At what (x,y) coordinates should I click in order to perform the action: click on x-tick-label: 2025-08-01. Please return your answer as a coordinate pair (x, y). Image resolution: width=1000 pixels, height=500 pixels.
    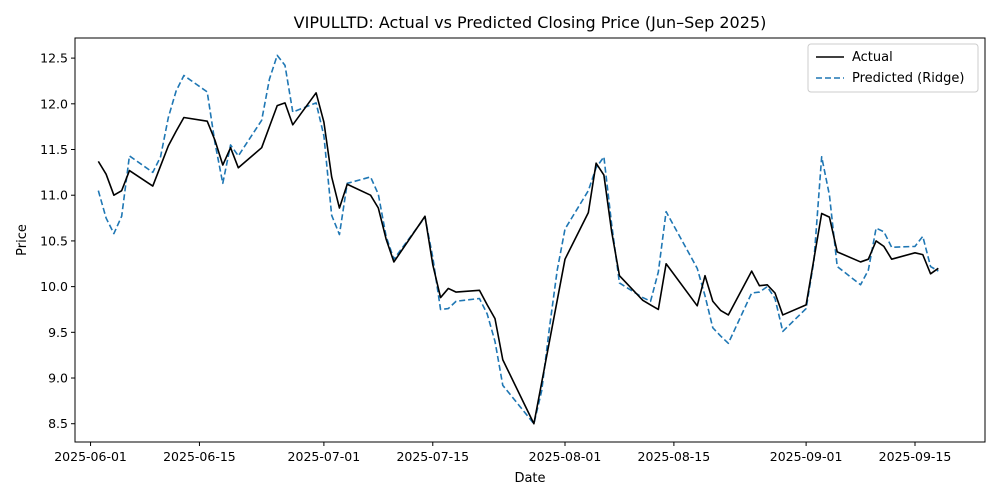
    Looking at the image, I should click on (565, 456).